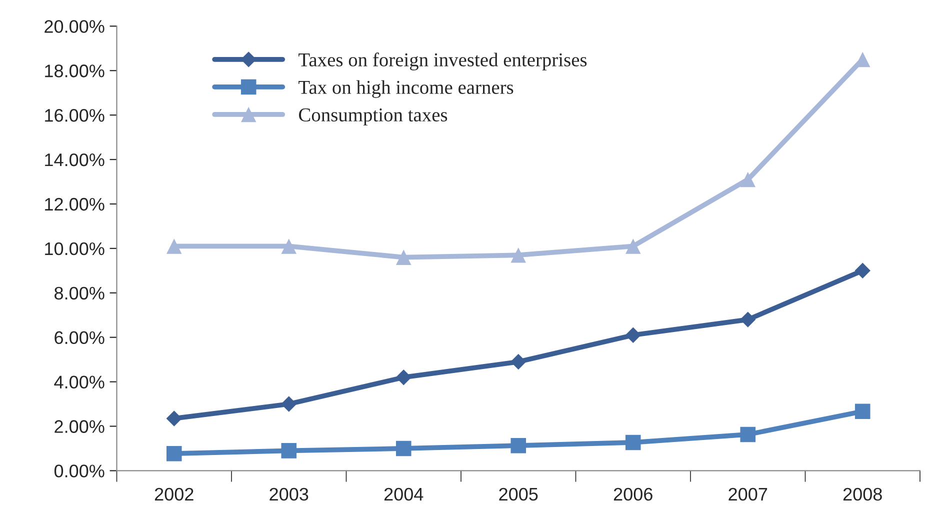 This screenshot has width=934, height=523. Describe the element at coordinates (633, 494) in the screenshot. I see `x-tick-label: 2006` at that location.